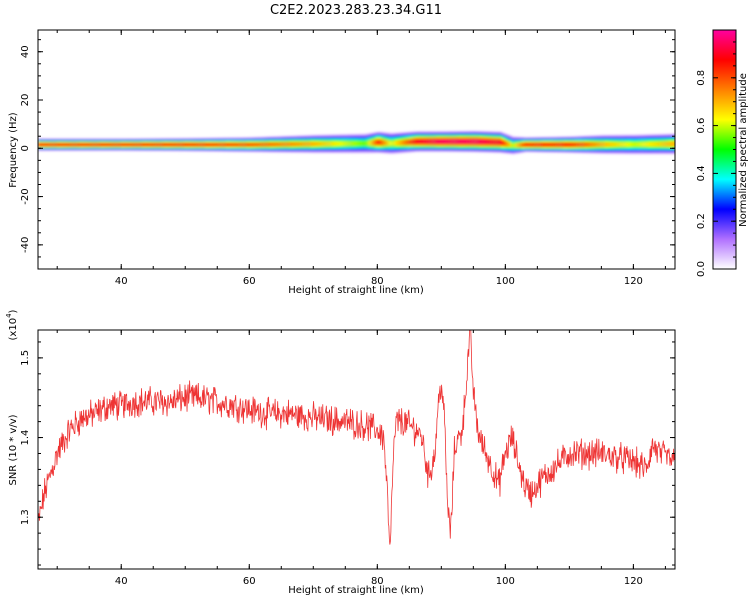  I want to click on spectrogram-xtick-label: 80, so click(377, 281).